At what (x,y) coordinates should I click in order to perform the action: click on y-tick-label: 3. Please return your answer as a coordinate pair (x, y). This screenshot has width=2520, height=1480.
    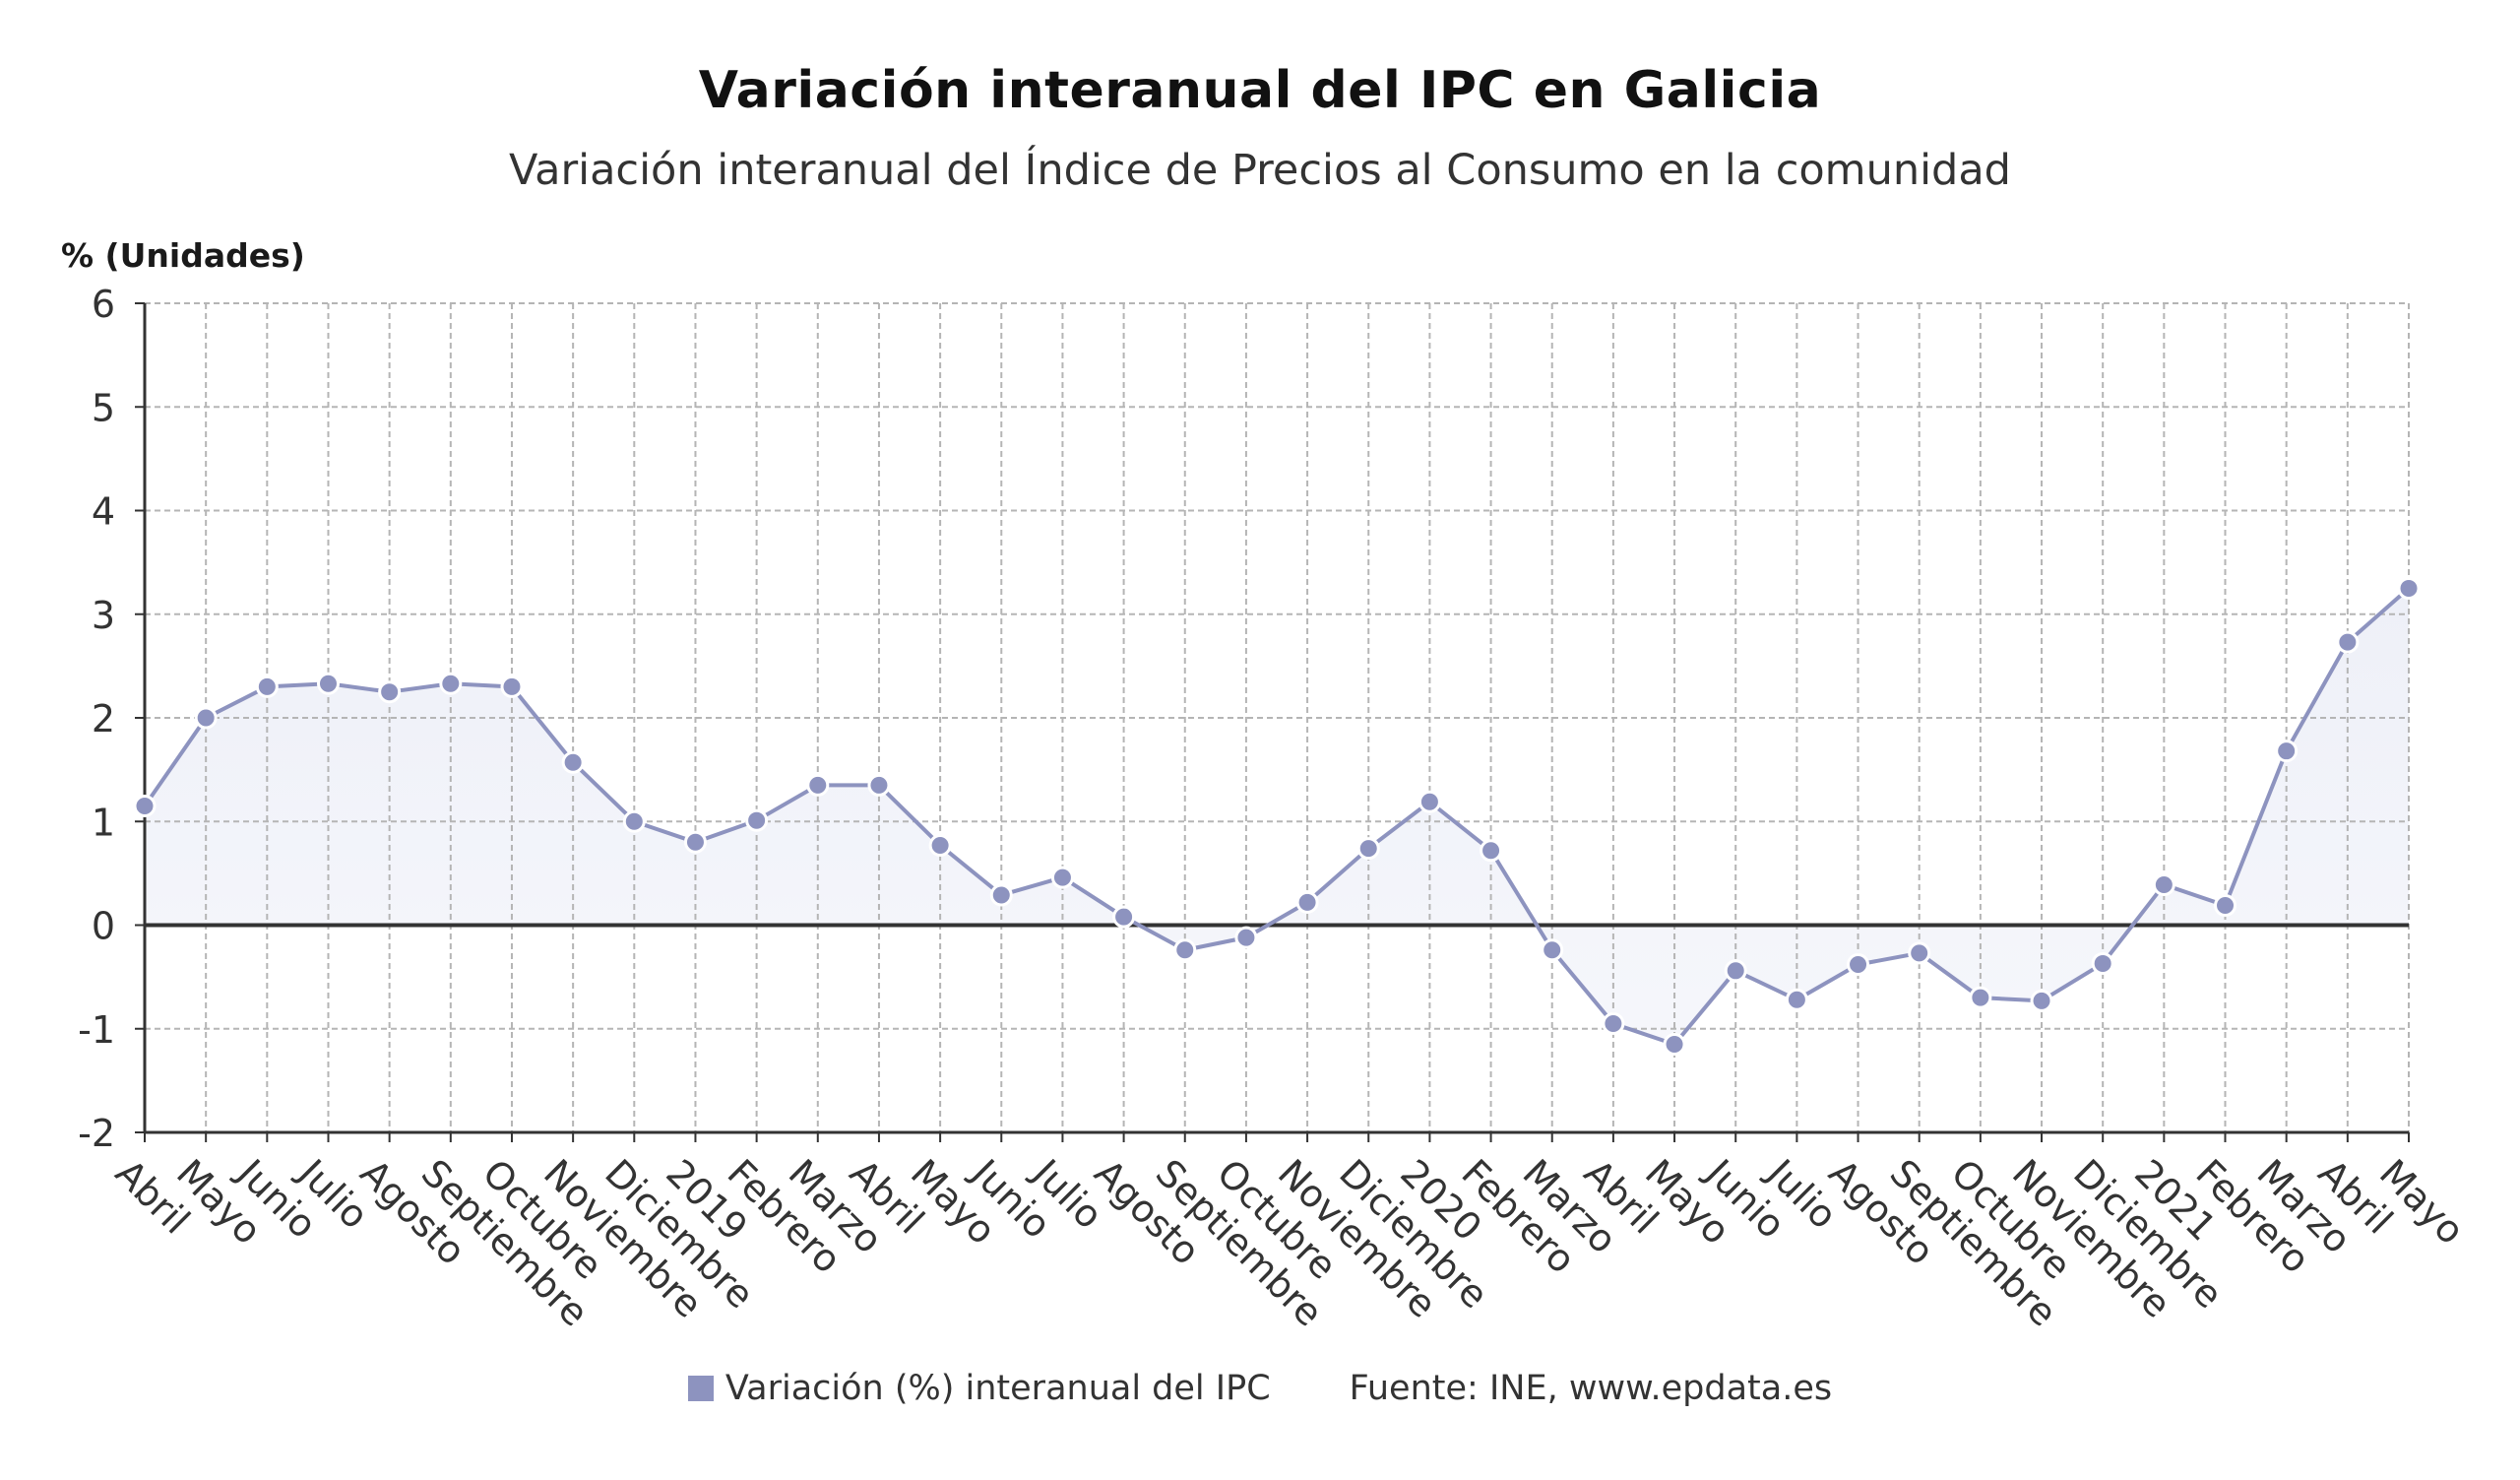
    Looking at the image, I should click on (103, 615).